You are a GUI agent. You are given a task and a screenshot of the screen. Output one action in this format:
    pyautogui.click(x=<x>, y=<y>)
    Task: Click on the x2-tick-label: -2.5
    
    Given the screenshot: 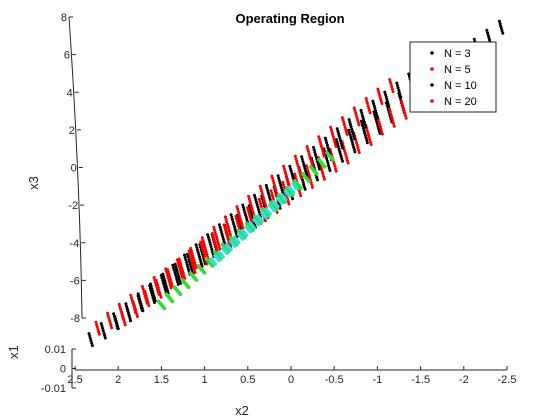 What is the action you would take?
    pyautogui.click(x=507, y=380)
    